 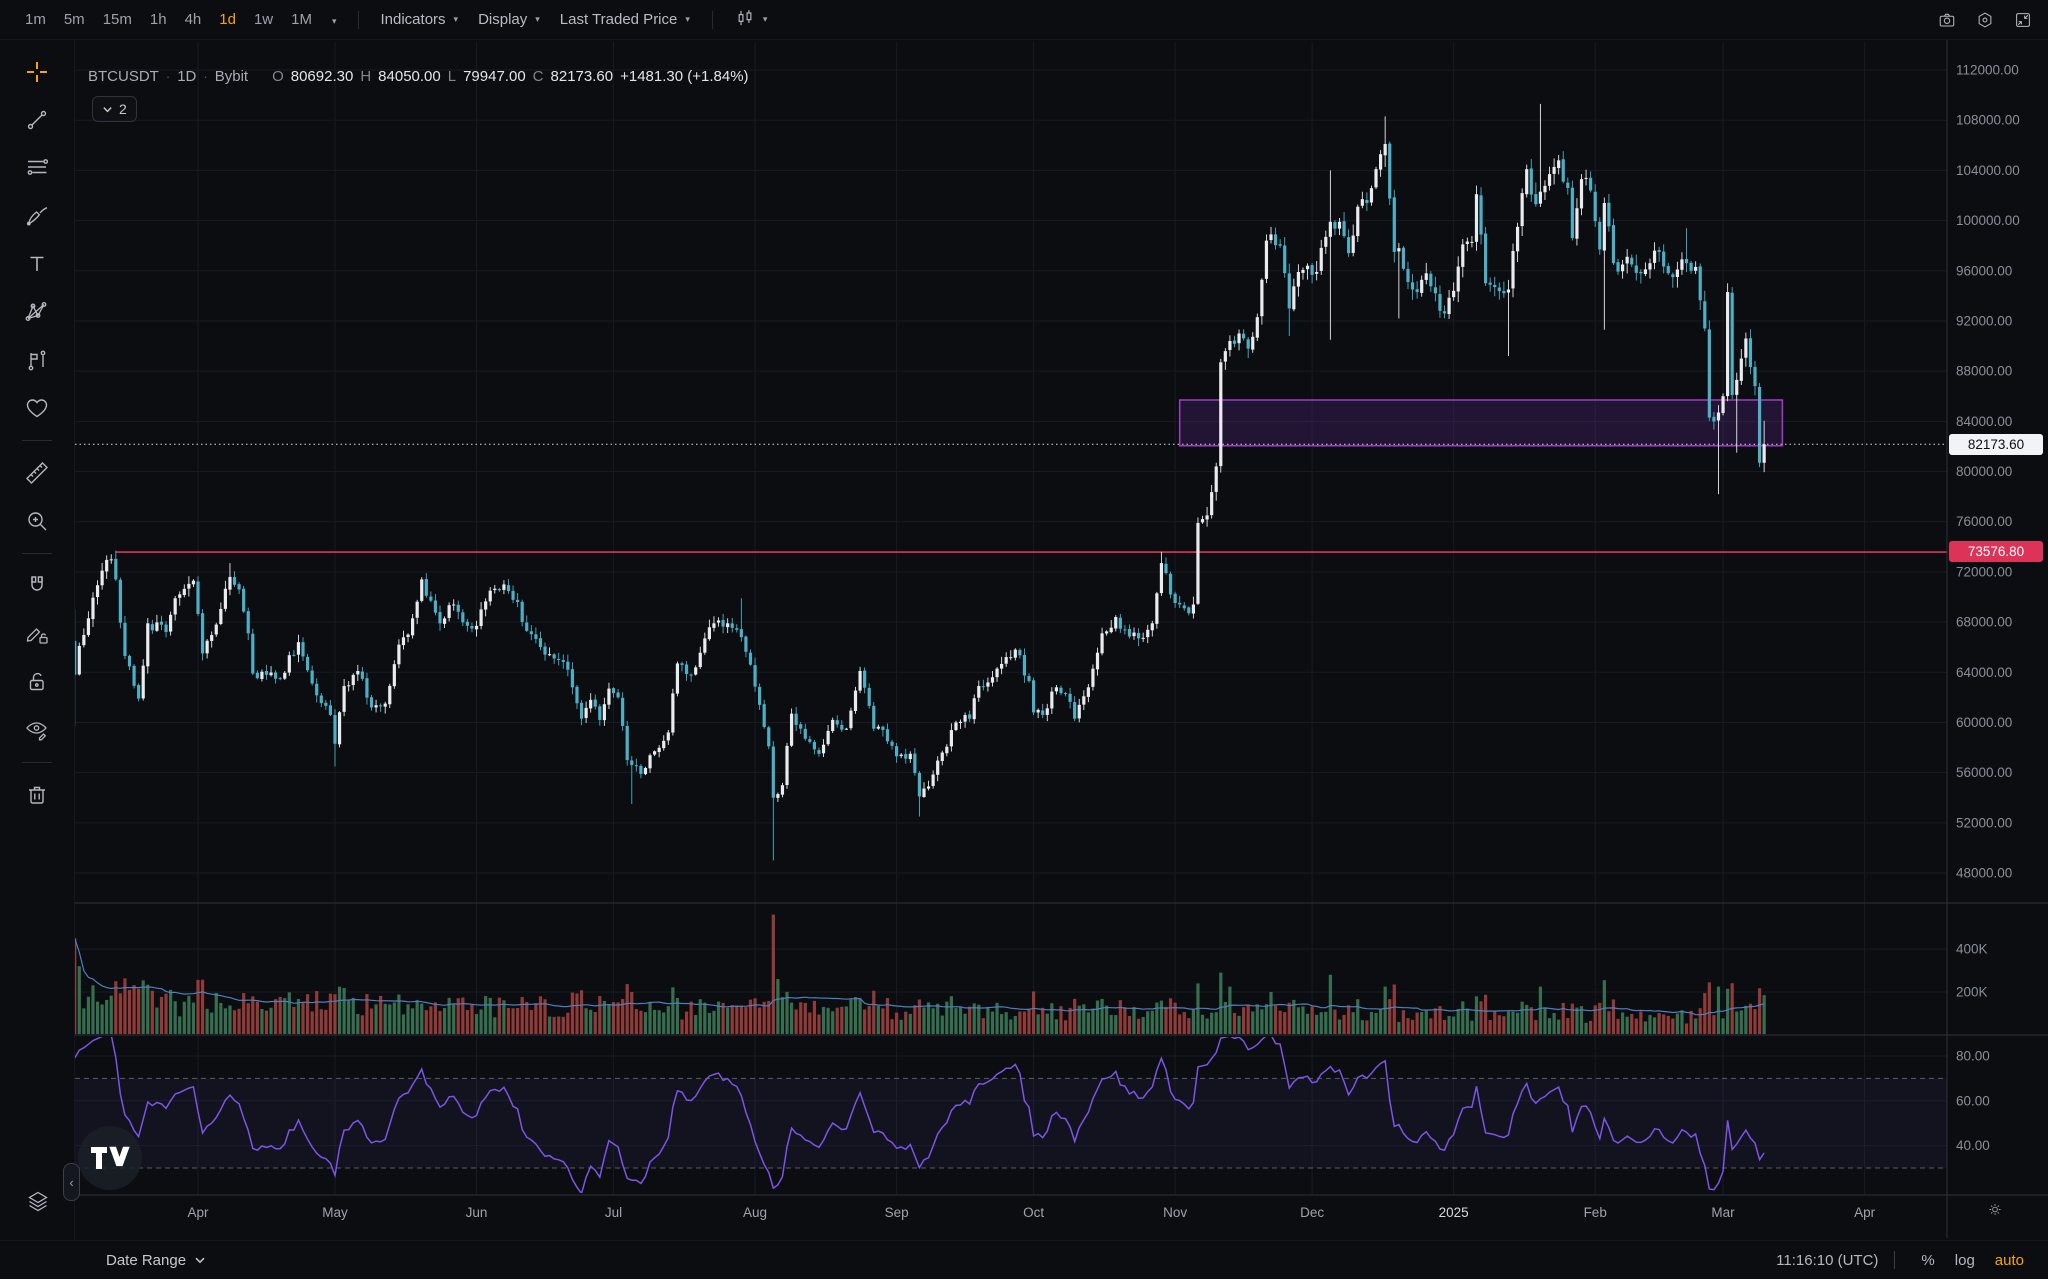 I want to click on axis-settings-sun-icon, so click(x=1995, y=1209).